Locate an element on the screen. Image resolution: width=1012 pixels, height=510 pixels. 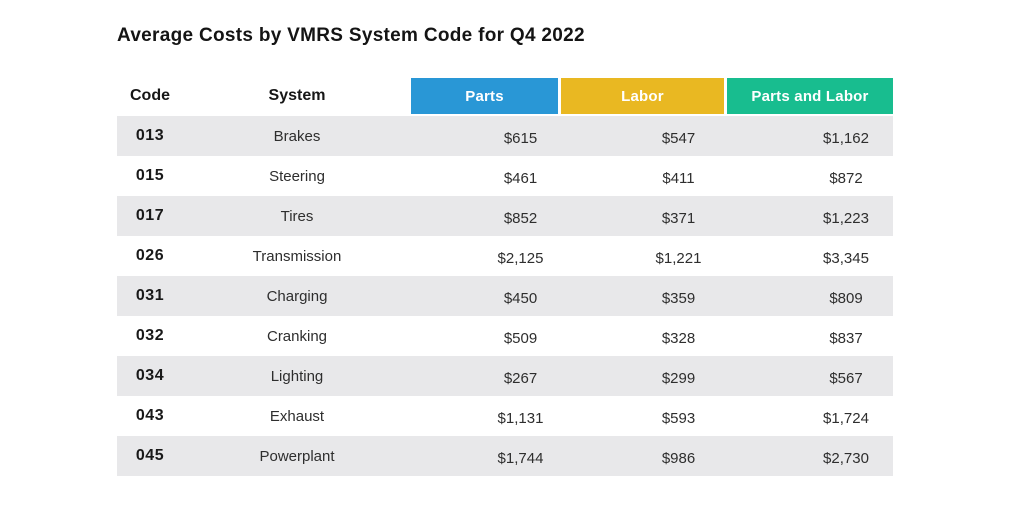
cell-parts-and-labor: $1,724 is located at coordinates (846, 418).